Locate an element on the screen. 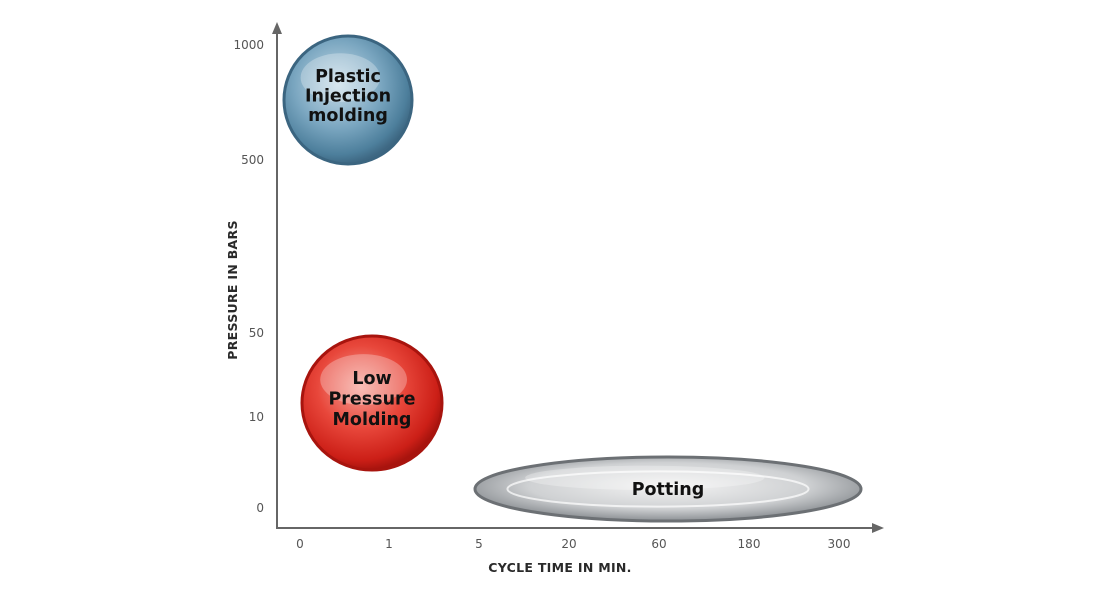 The width and height of the screenshot is (1114, 593). y-tick-label: 1000 is located at coordinates (248, 45).